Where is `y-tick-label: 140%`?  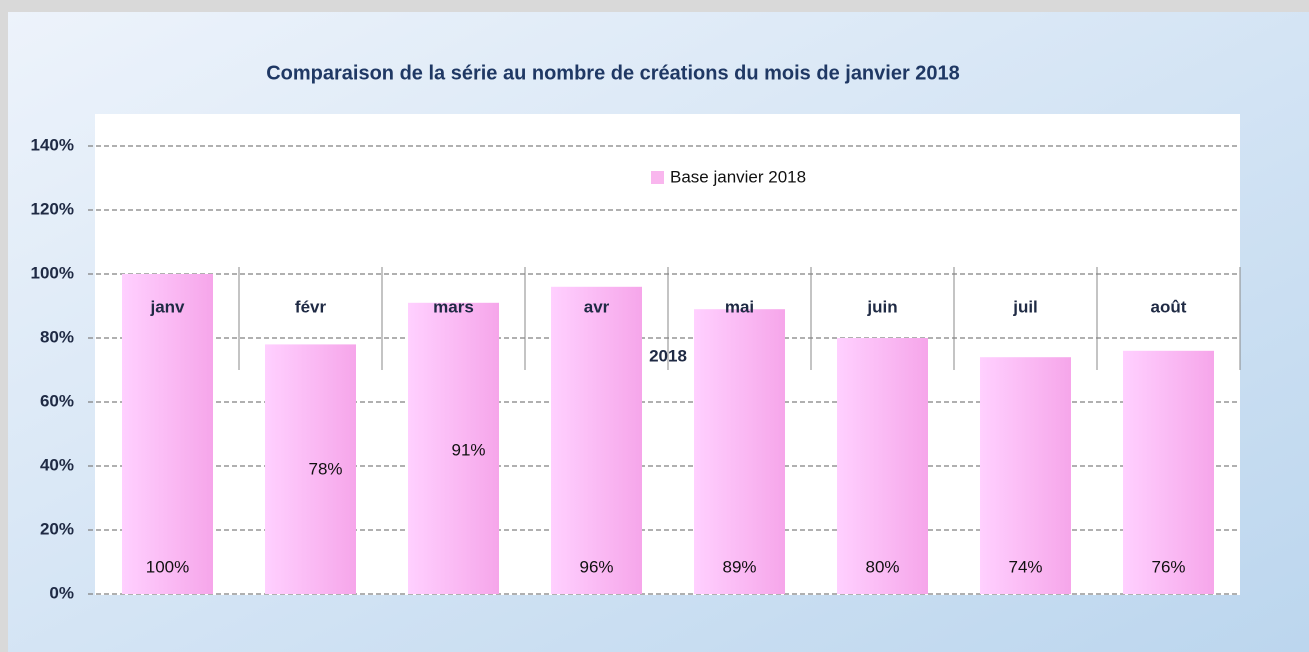
y-tick-label: 140% is located at coordinates (52, 144).